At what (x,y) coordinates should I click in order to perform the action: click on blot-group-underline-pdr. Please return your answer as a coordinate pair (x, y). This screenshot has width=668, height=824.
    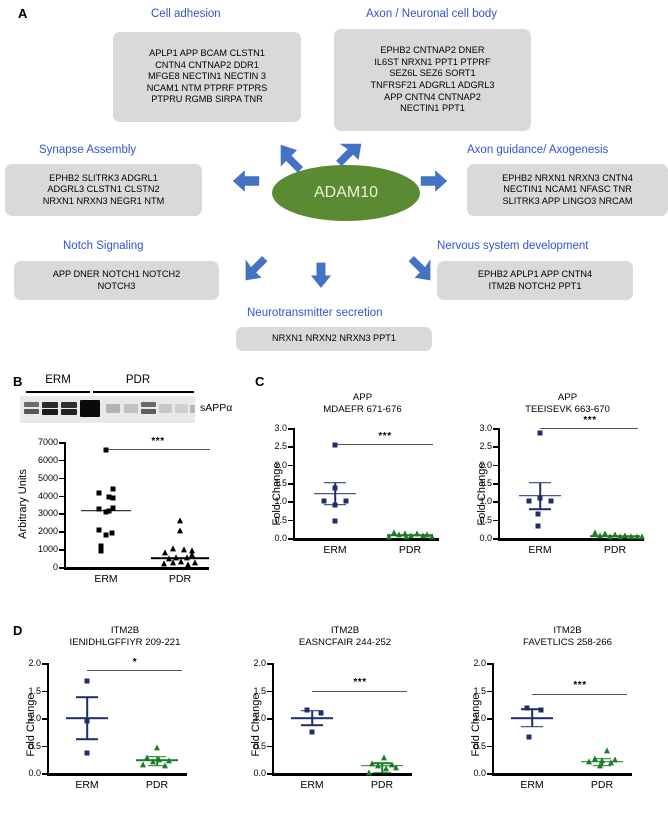
    Looking at the image, I should click on (143, 392).